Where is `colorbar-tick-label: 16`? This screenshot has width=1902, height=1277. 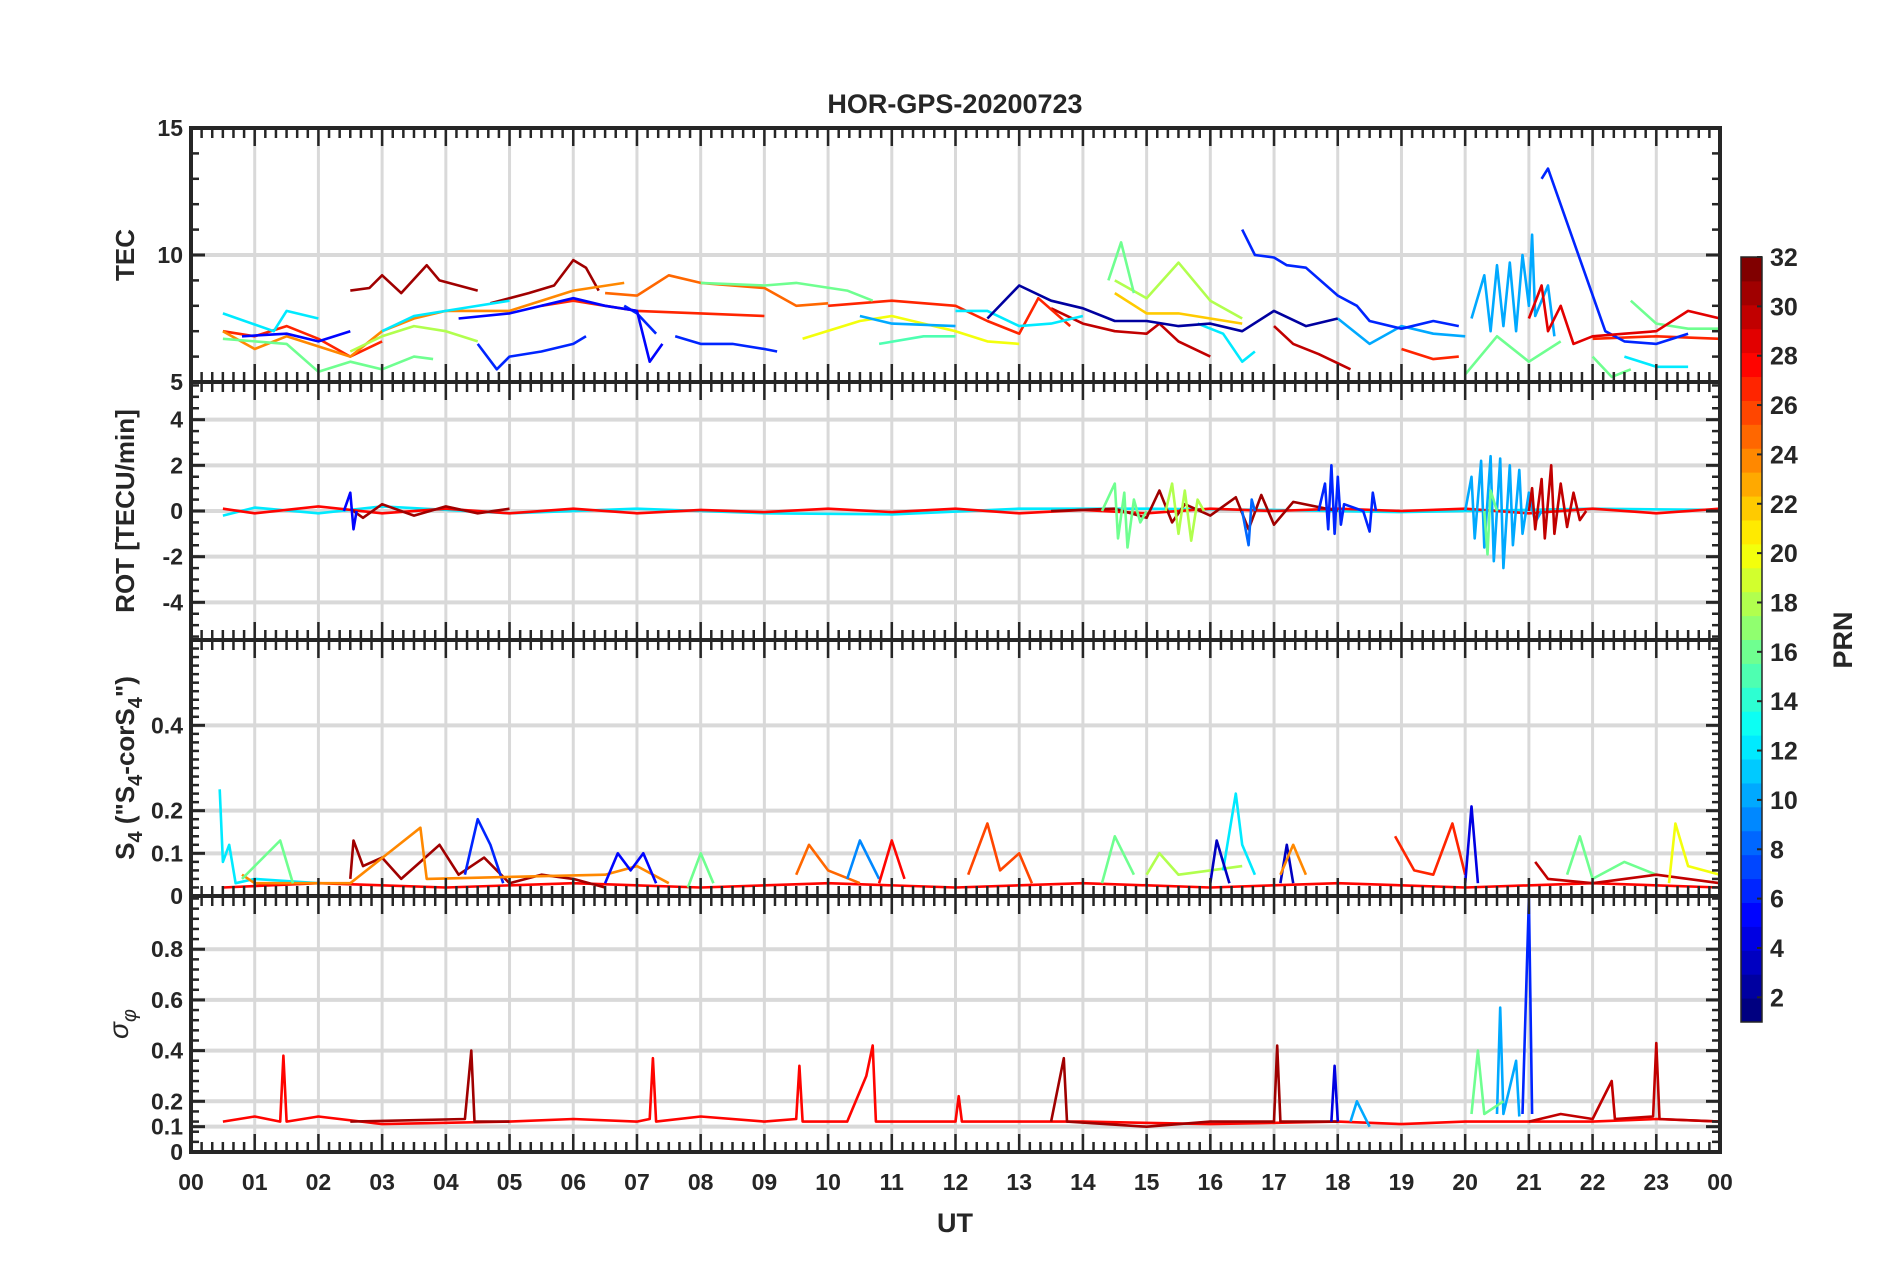
colorbar-tick-label: 16 is located at coordinates (1784, 653).